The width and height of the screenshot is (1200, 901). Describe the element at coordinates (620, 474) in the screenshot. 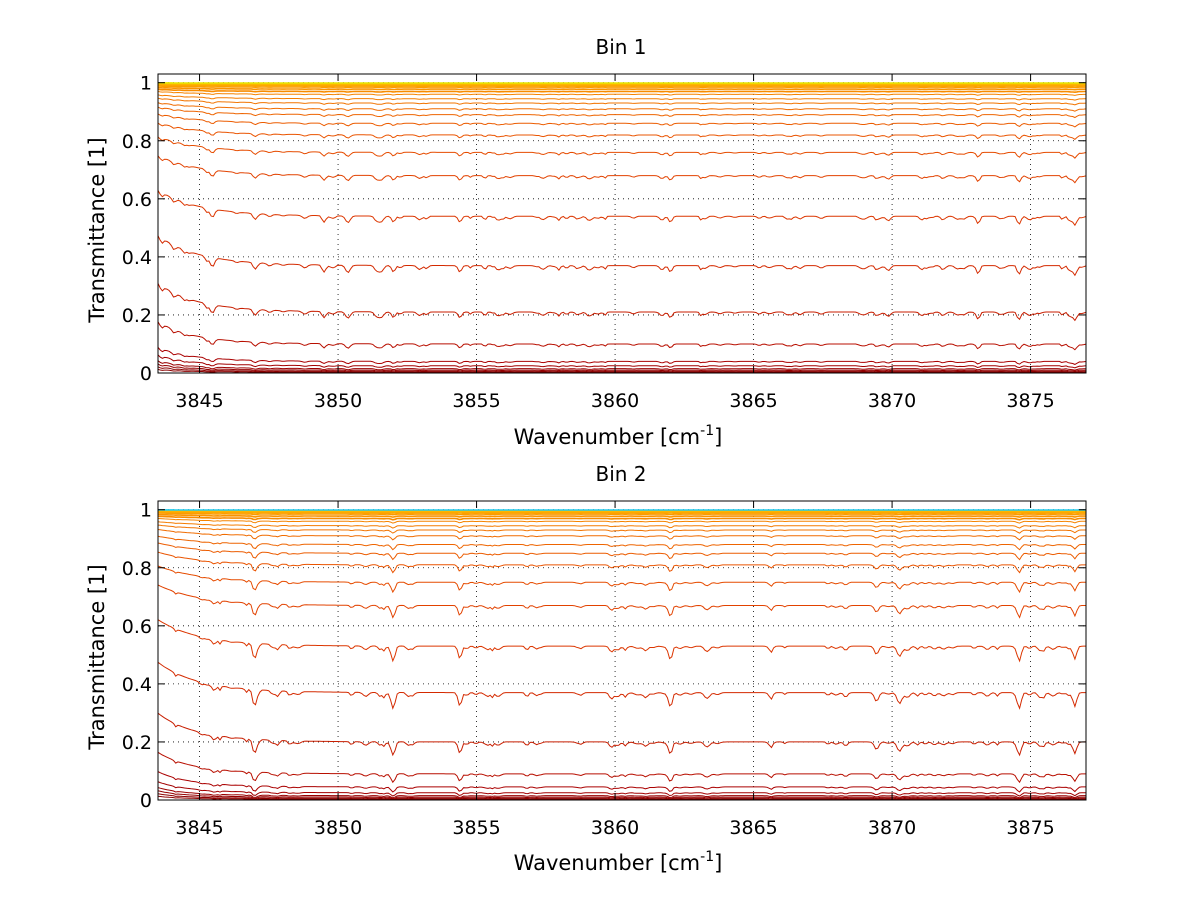

I see `chart-title: Bin 2` at that location.